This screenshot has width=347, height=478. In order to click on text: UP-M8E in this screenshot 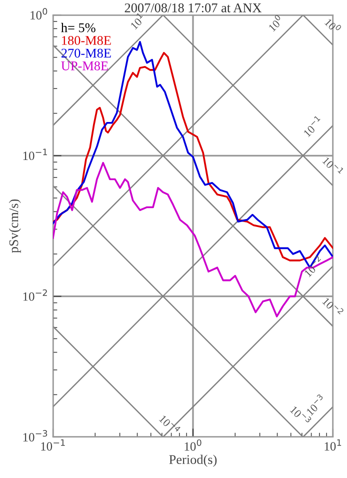, I will do `click(84, 65)`.